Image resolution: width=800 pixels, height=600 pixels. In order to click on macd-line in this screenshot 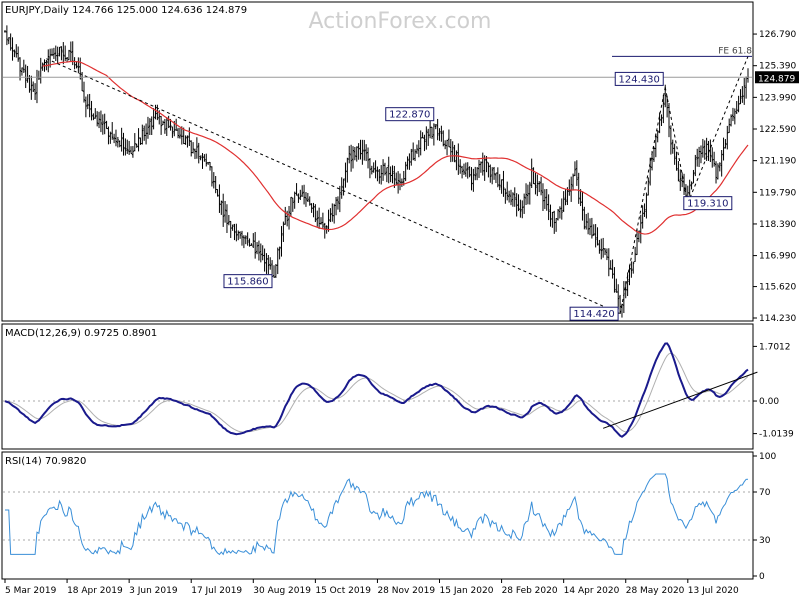, I will do `click(376, 390)`.